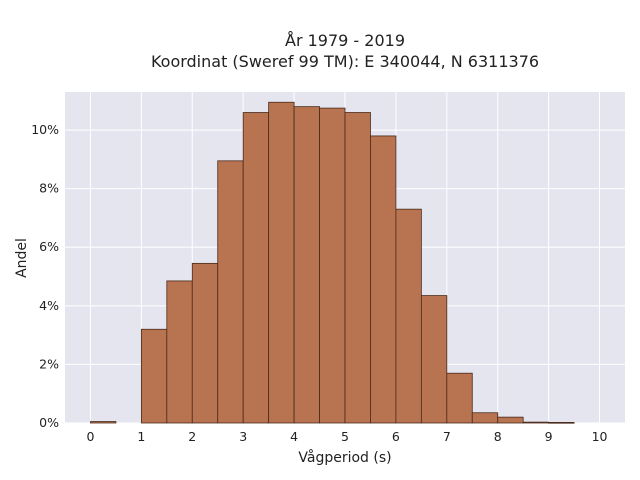 The image size is (640, 480). What do you see at coordinates (49, 246) in the screenshot?
I see `y-tick-label: 6%` at bounding box center [49, 246].